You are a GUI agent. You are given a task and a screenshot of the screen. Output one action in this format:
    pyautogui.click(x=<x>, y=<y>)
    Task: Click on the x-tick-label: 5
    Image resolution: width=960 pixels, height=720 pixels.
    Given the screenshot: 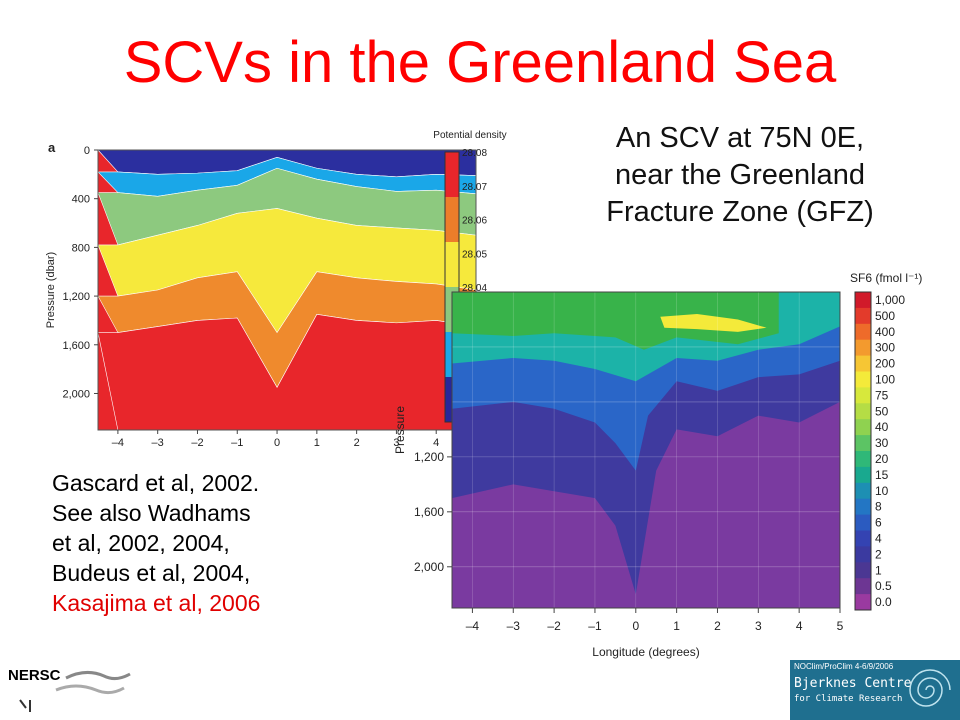 What is the action you would take?
    pyautogui.click(x=840, y=626)
    